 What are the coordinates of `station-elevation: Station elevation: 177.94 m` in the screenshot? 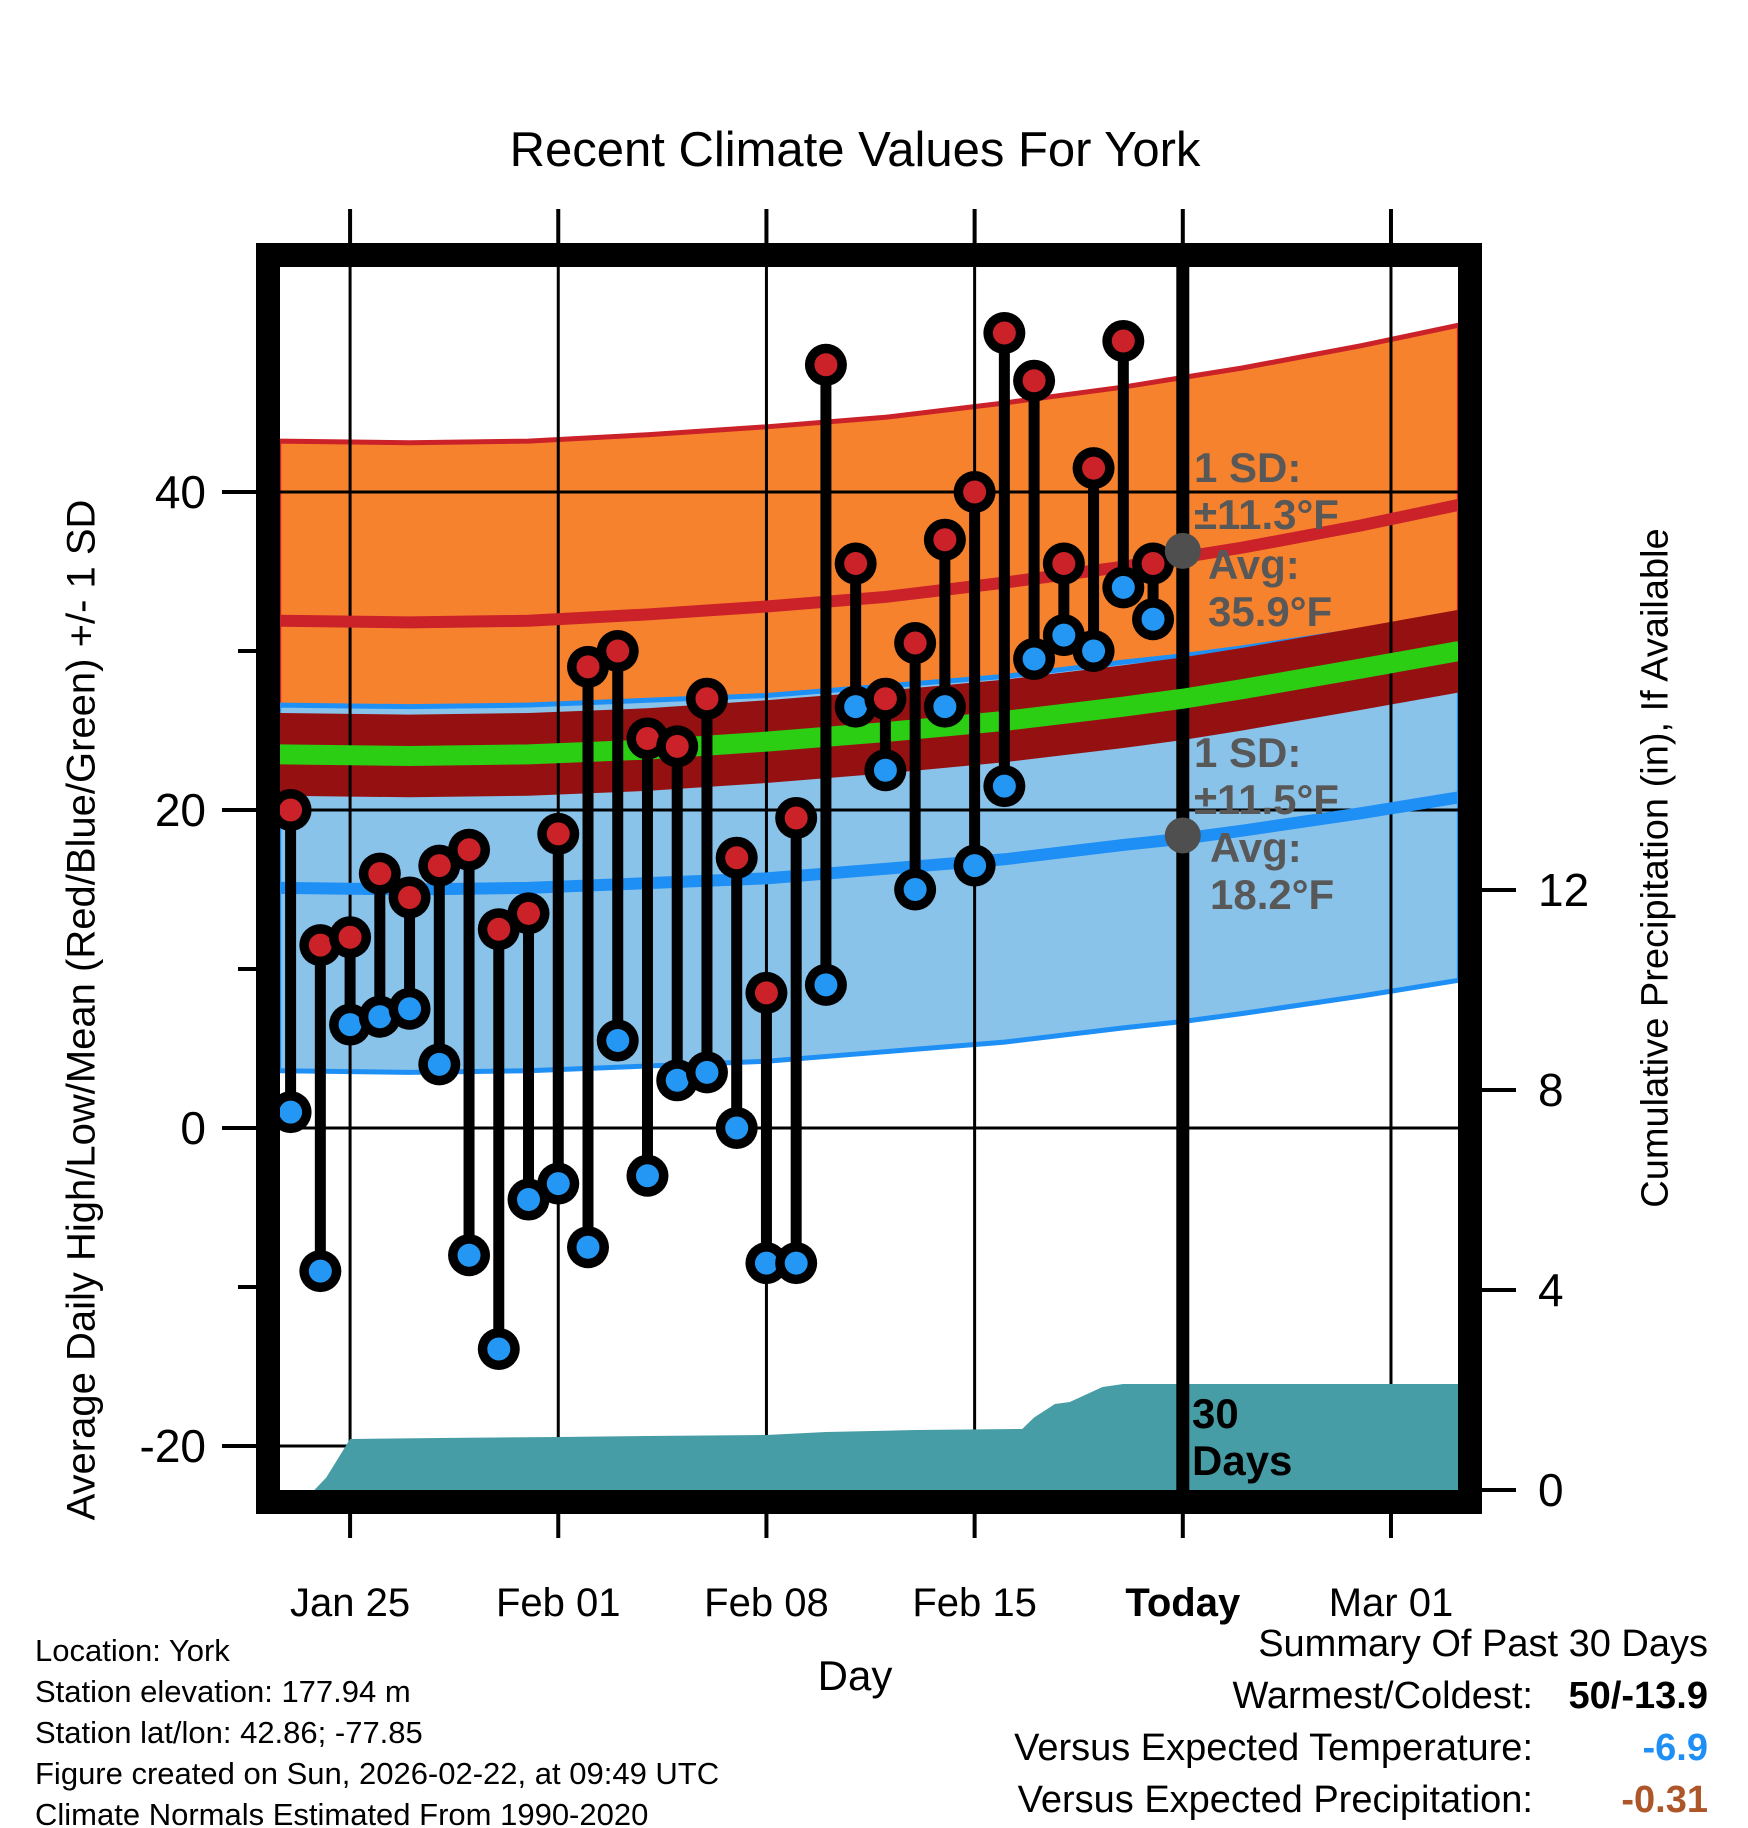 It's located at (223, 1691).